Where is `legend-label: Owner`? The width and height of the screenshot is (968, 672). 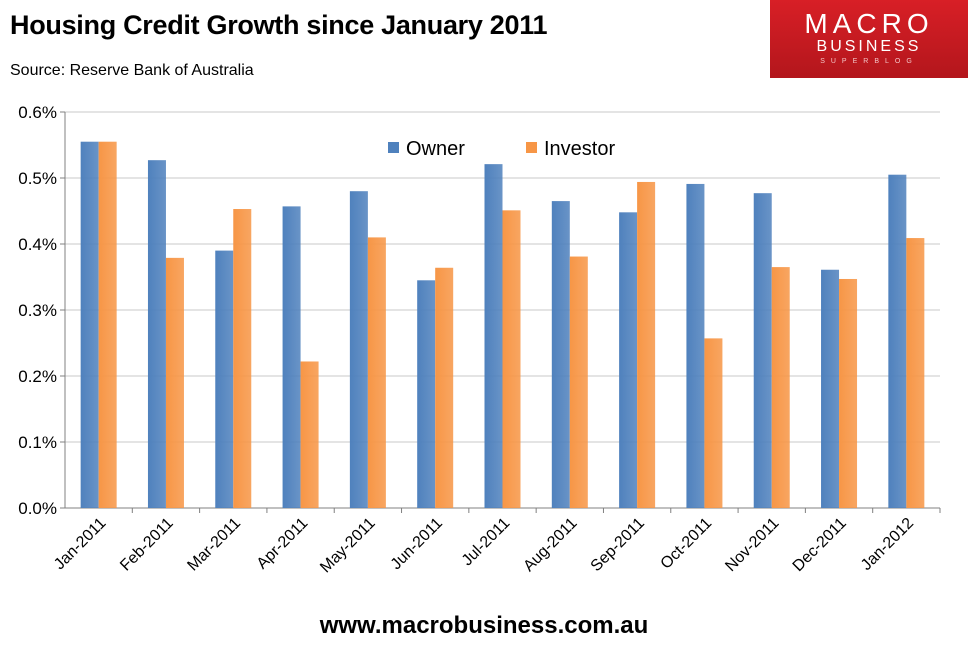
legend-label: Owner is located at coordinates (435, 149).